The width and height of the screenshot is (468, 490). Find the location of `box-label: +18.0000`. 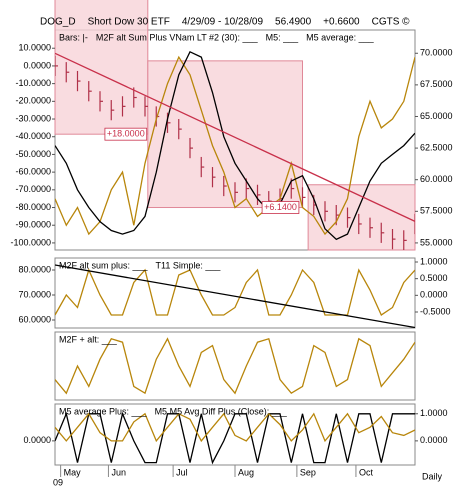

box-label: +18.0000 is located at coordinates (126, 134).